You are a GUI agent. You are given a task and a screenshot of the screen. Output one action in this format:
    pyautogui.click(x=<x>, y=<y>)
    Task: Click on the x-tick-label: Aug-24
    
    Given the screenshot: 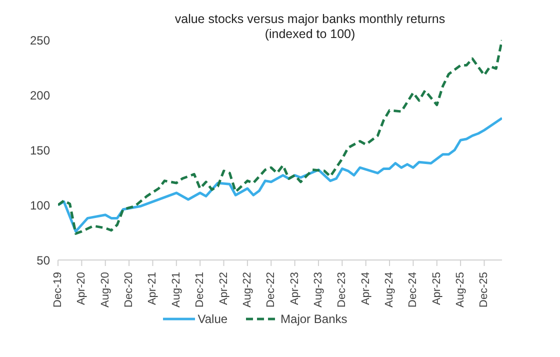 What is the action you would take?
    pyautogui.click(x=390, y=290)
    